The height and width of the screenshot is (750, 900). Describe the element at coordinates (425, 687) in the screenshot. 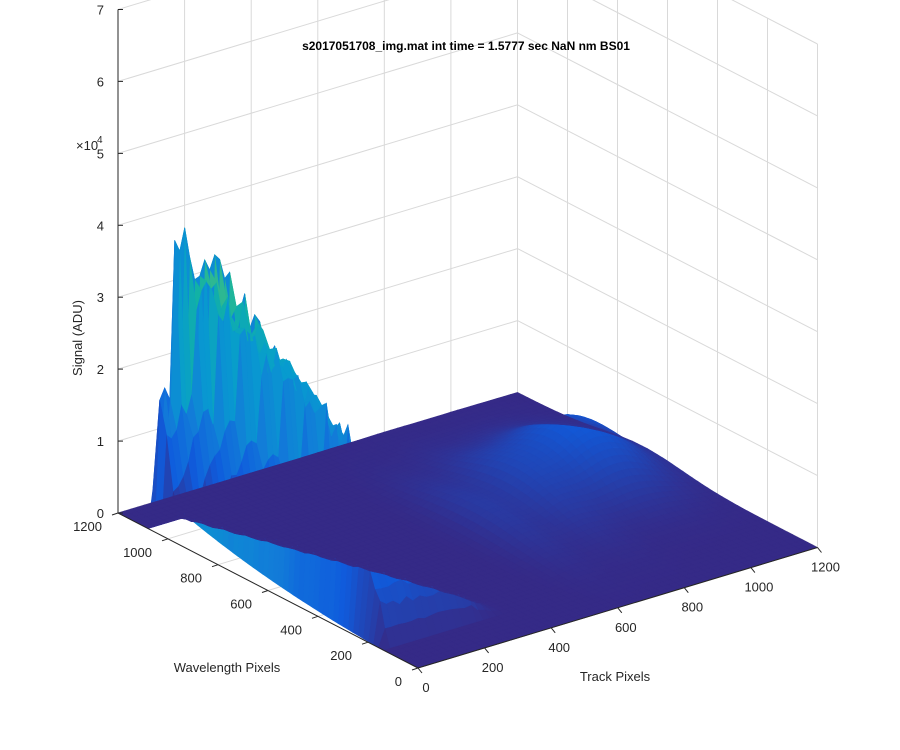

I see `x-tick-label: 0` at that location.